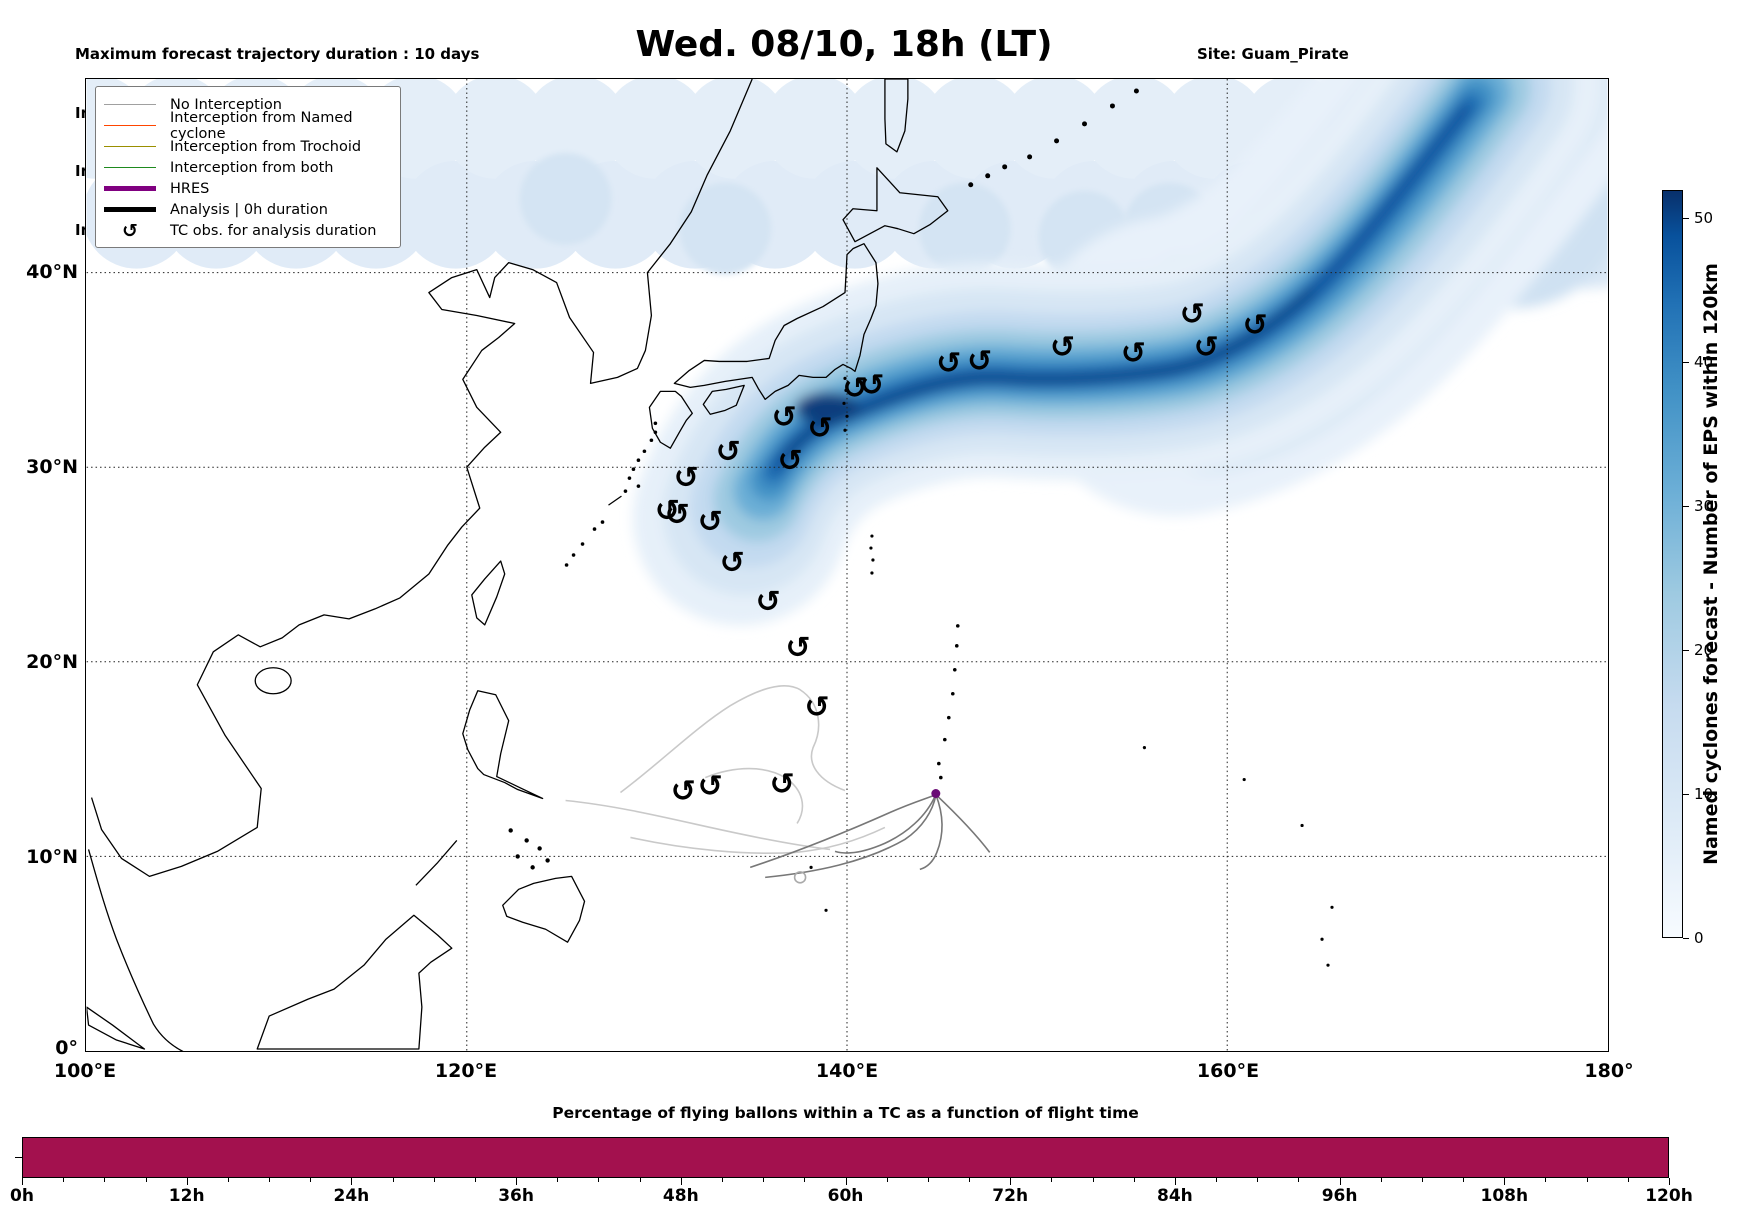 The width and height of the screenshot is (1748, 1213). I want to click on x-tick-label: 180°, so click(1609, 1071).